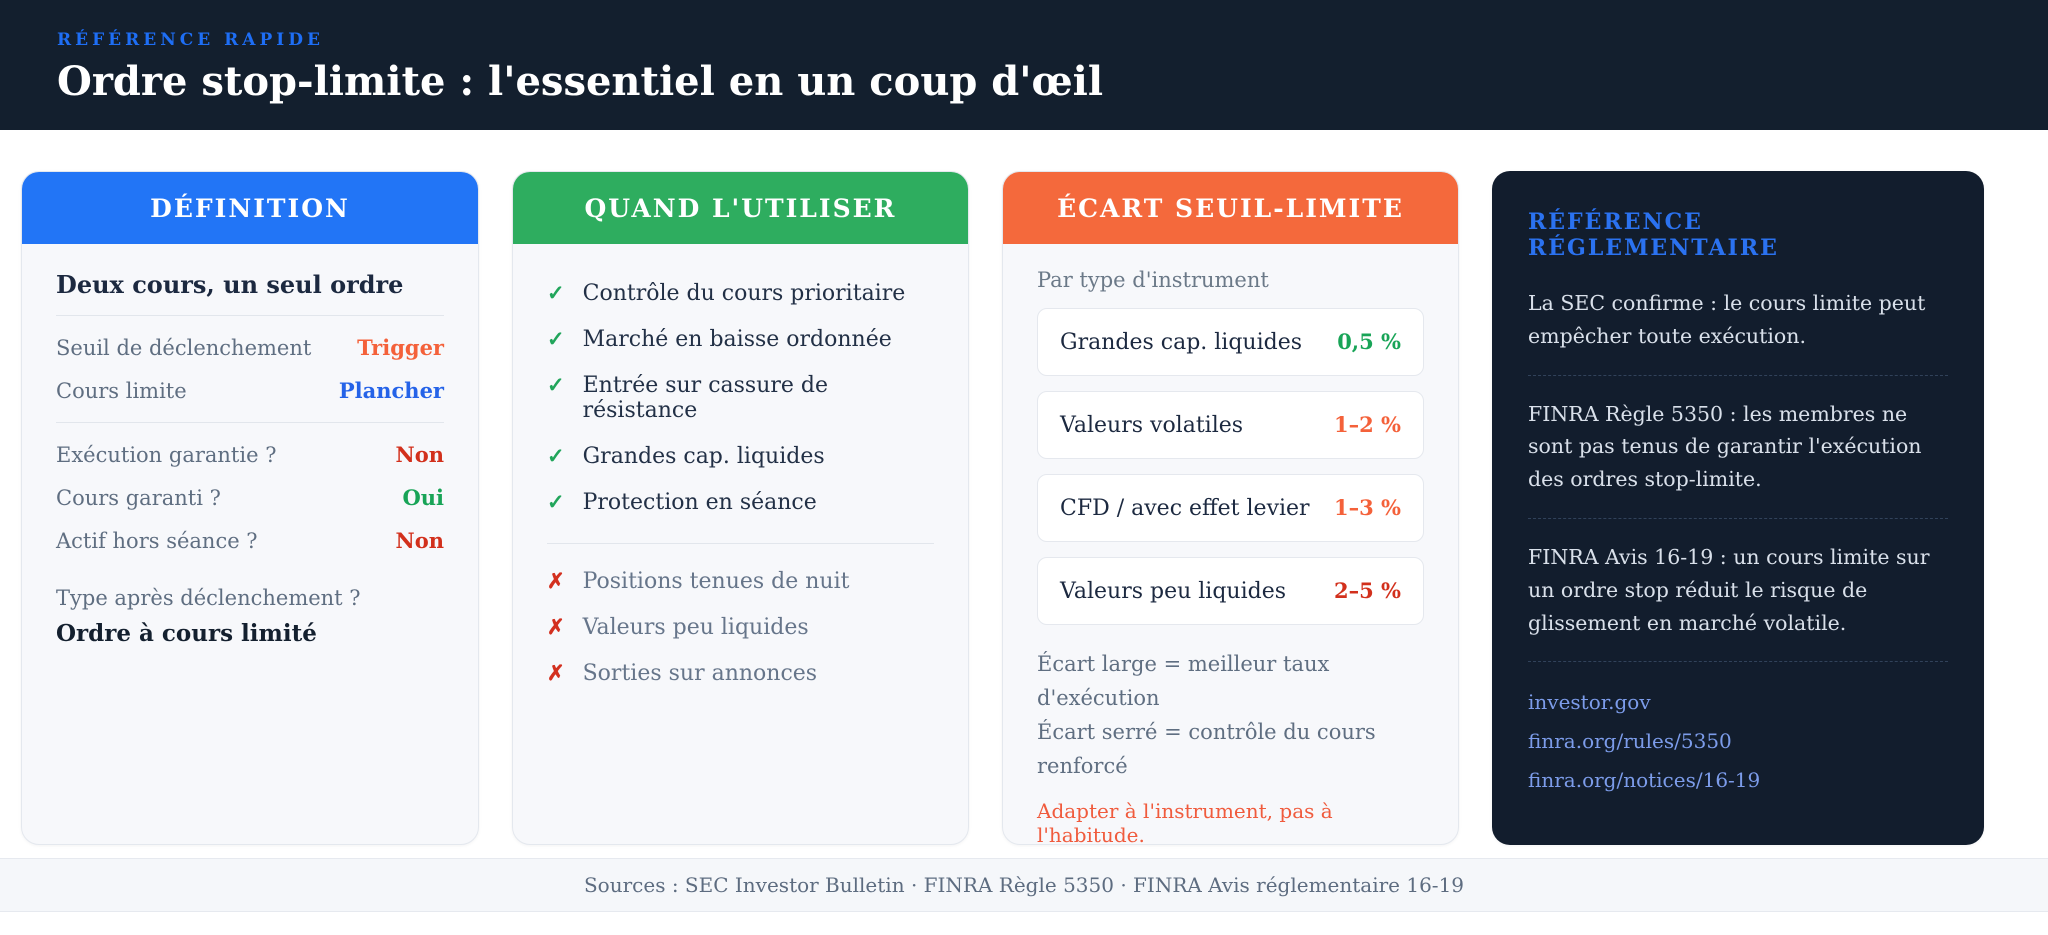 Image resolution: width=2048 pixels, height=935 pixels. Describe the element at coordinates (250, 208) in the screenshot. I see `definition-card-header: DÉFINITION` at that location.